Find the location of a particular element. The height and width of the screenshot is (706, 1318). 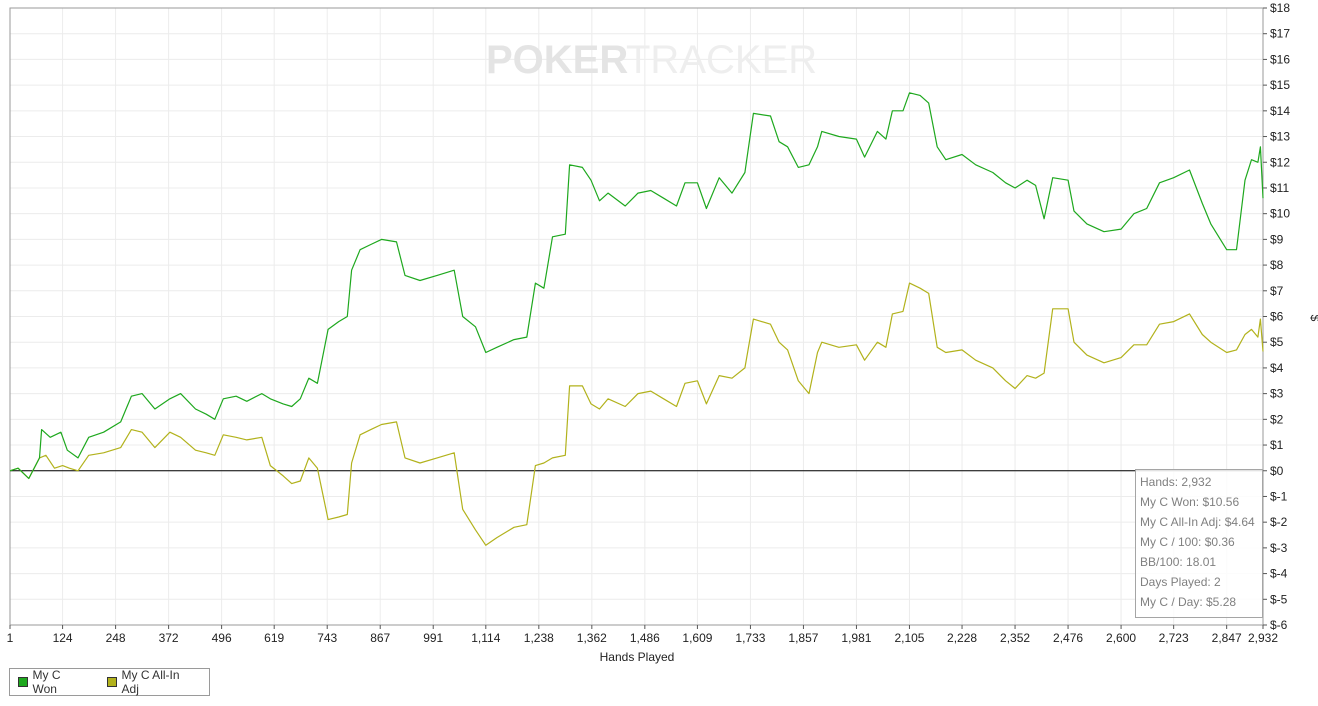

stat-days-played: Days Played: 2 is located at coordinates (1180, 582).